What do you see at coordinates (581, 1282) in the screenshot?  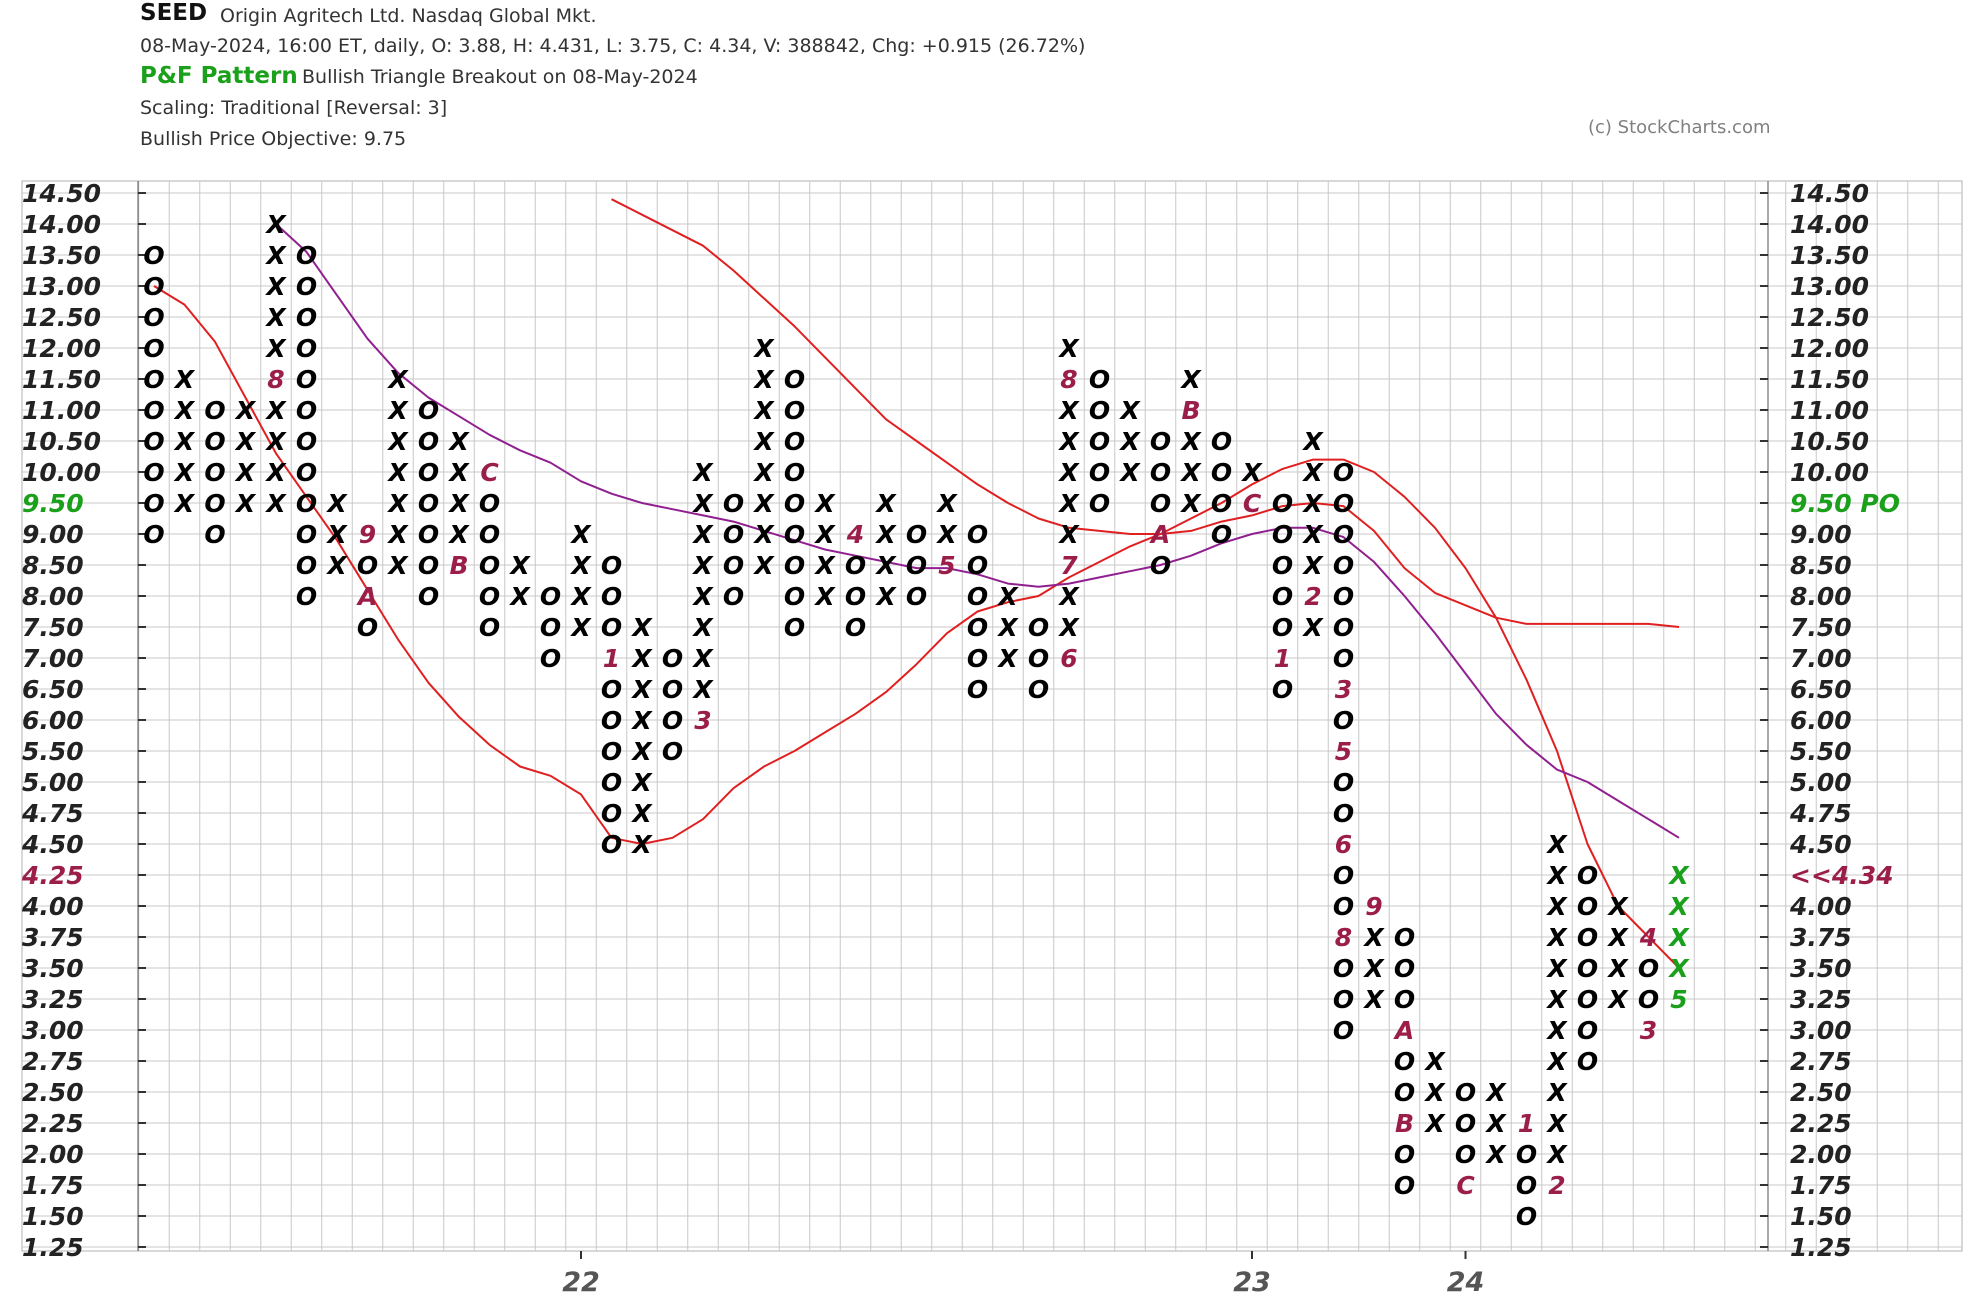 I see `date-label: 22` at bounding box center [581, 1282].